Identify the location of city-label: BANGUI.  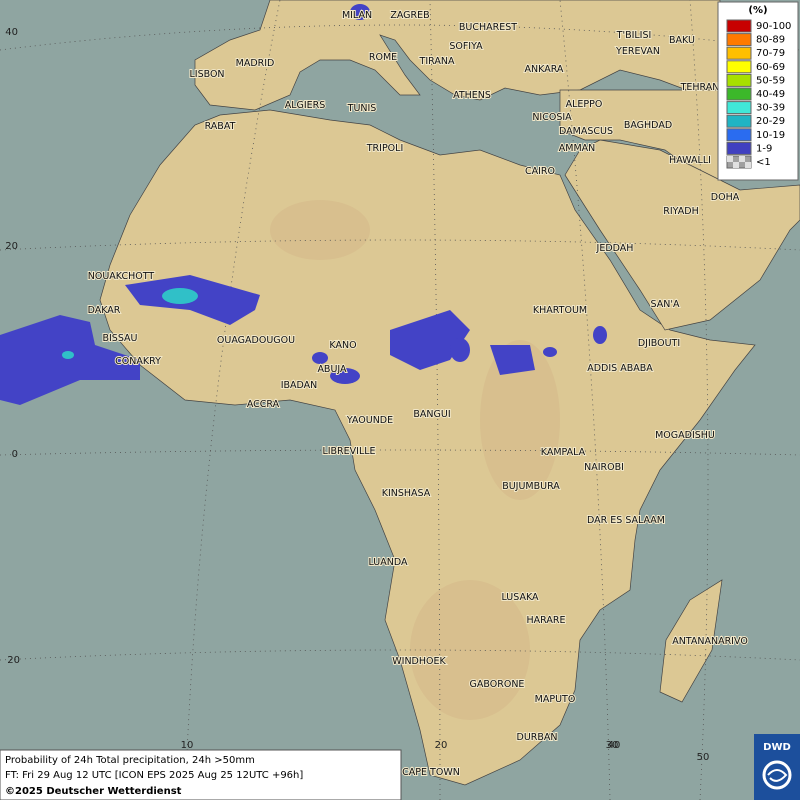
(431, 414).